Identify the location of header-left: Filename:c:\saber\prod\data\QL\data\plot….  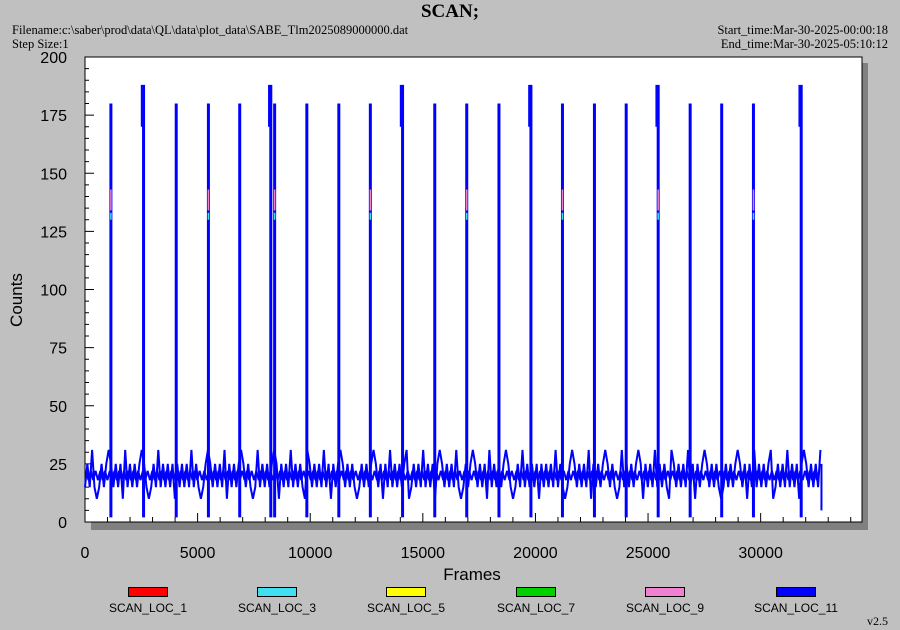
(210, 37).